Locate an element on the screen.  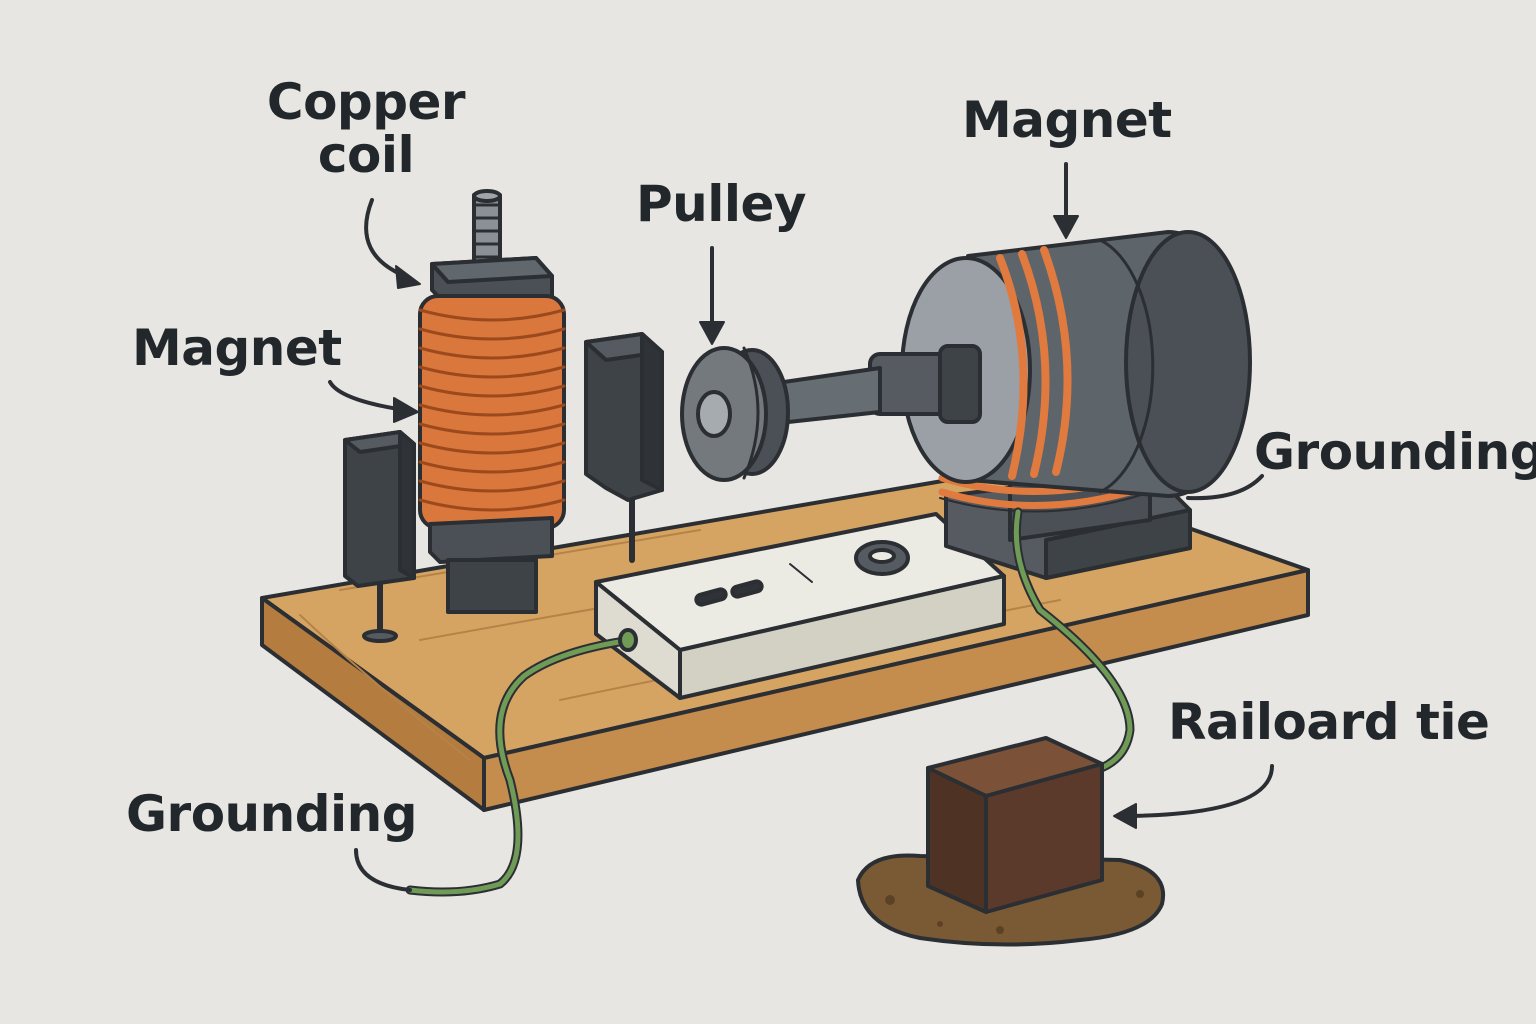
power-strip is located at coordinates (800, 606).